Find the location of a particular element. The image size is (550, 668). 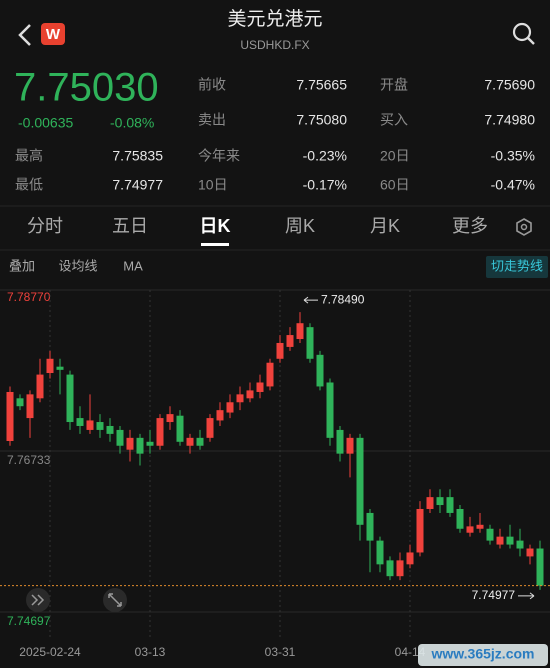

settings-button is located at coordinates (524, 227).